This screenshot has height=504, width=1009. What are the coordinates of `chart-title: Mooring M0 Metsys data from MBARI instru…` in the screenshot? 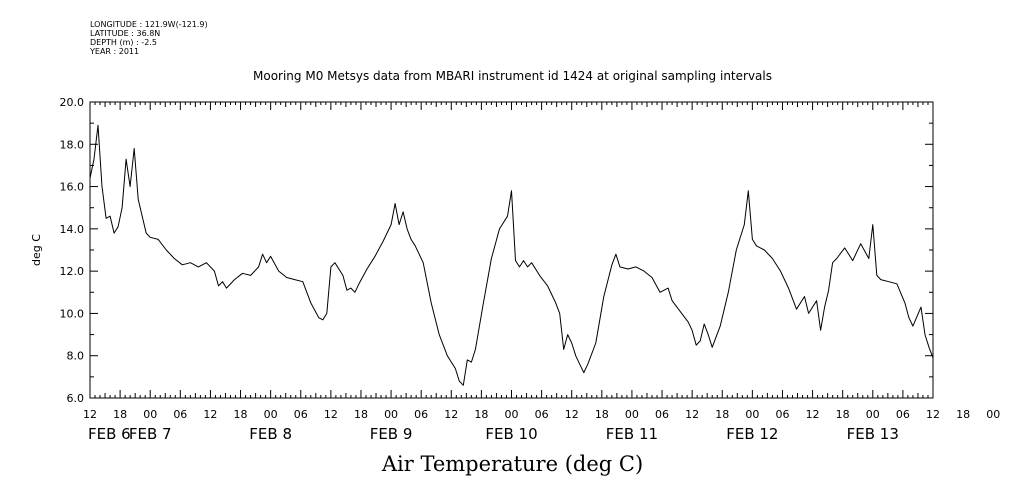 It's located at (512, 76).